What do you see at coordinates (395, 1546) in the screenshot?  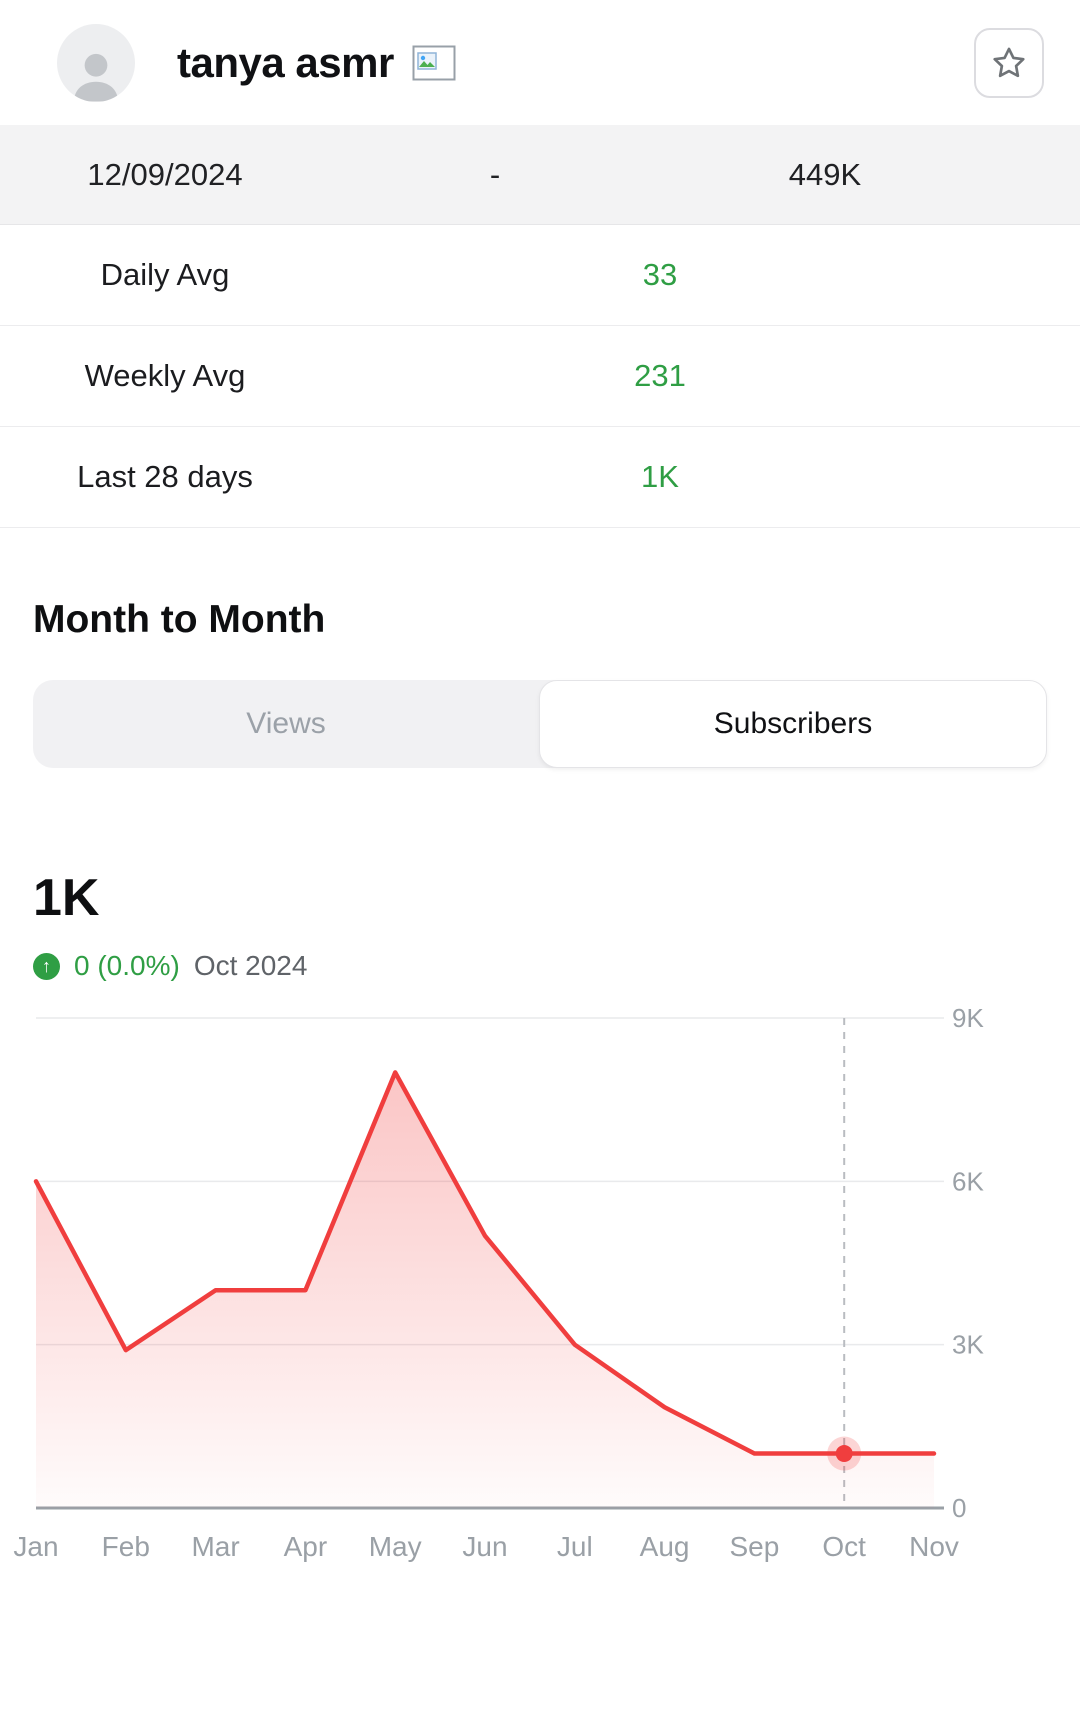 I see `chart-x-tick-label: May` at bounding box center [395, 1546].